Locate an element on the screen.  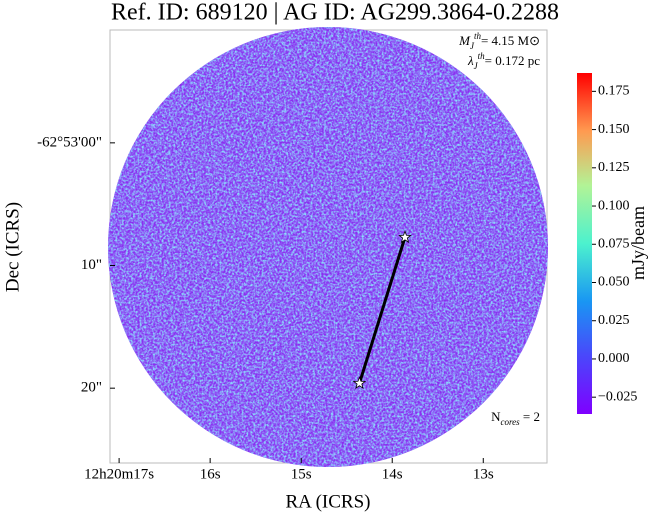
annotation: λJth= 0.172 pc is located at coordinates (503, 61).